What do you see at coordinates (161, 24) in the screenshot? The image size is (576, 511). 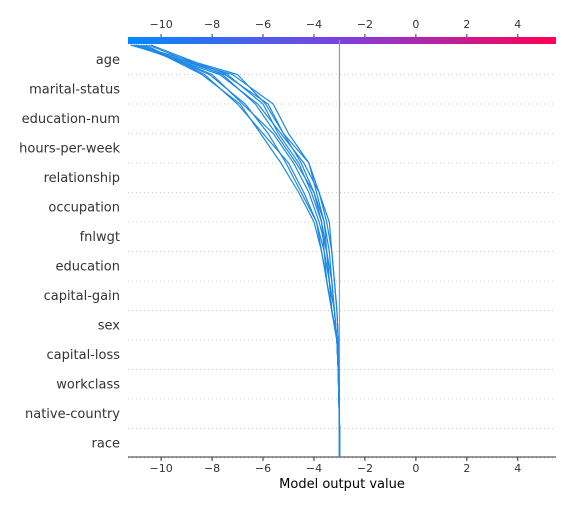 I see `top-tick-label: −10` at bounding box center [161, 24].